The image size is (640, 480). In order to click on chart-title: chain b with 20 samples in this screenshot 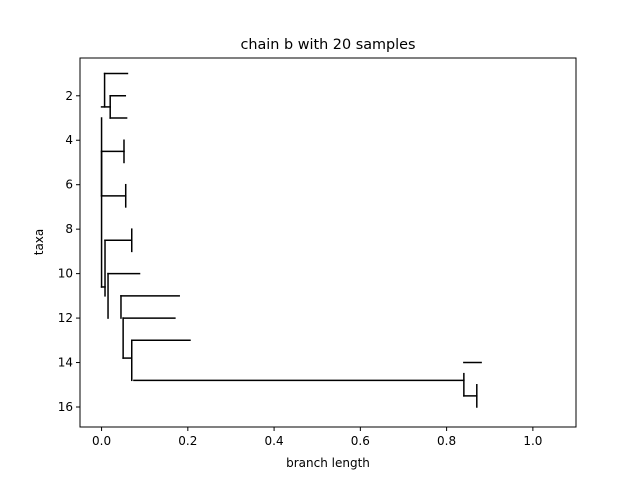, I will do `click(327, 45)`.